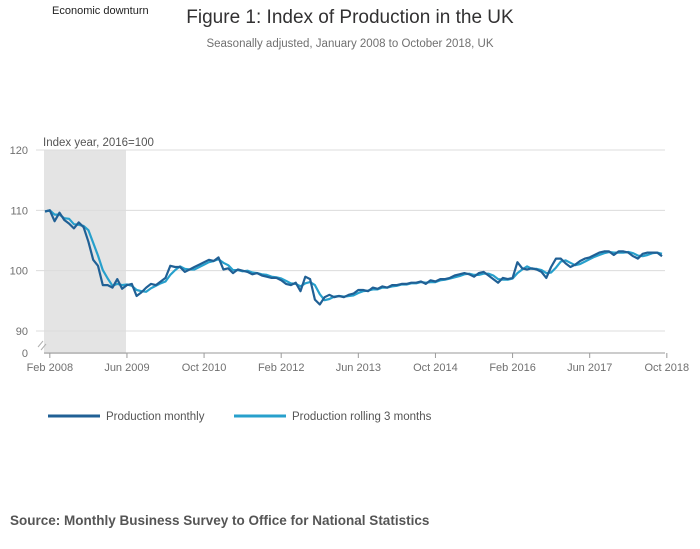  What do you see at coordinates (155, 417) in the screenshot?
I see `legend-entry: Production monthly` at bounding box center [155, 417].